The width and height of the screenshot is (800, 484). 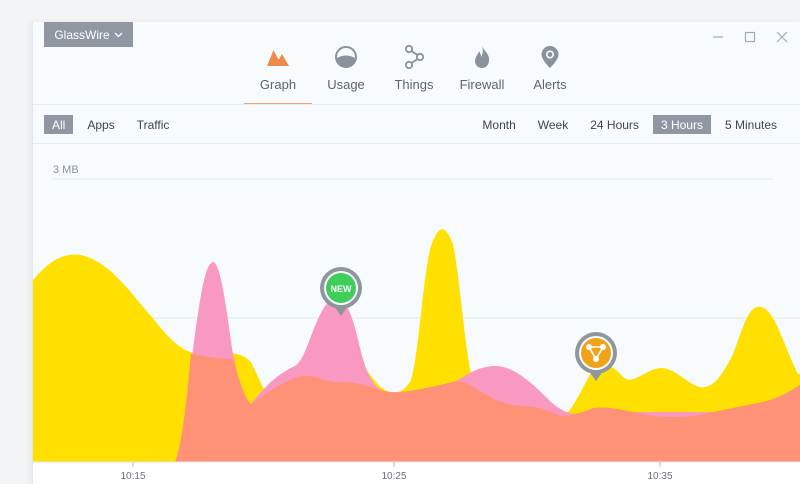 What do you see at coordinates (414, 84) in the screenshot?
I see `tab-things-label: Things` at bounding box center [414, 84].